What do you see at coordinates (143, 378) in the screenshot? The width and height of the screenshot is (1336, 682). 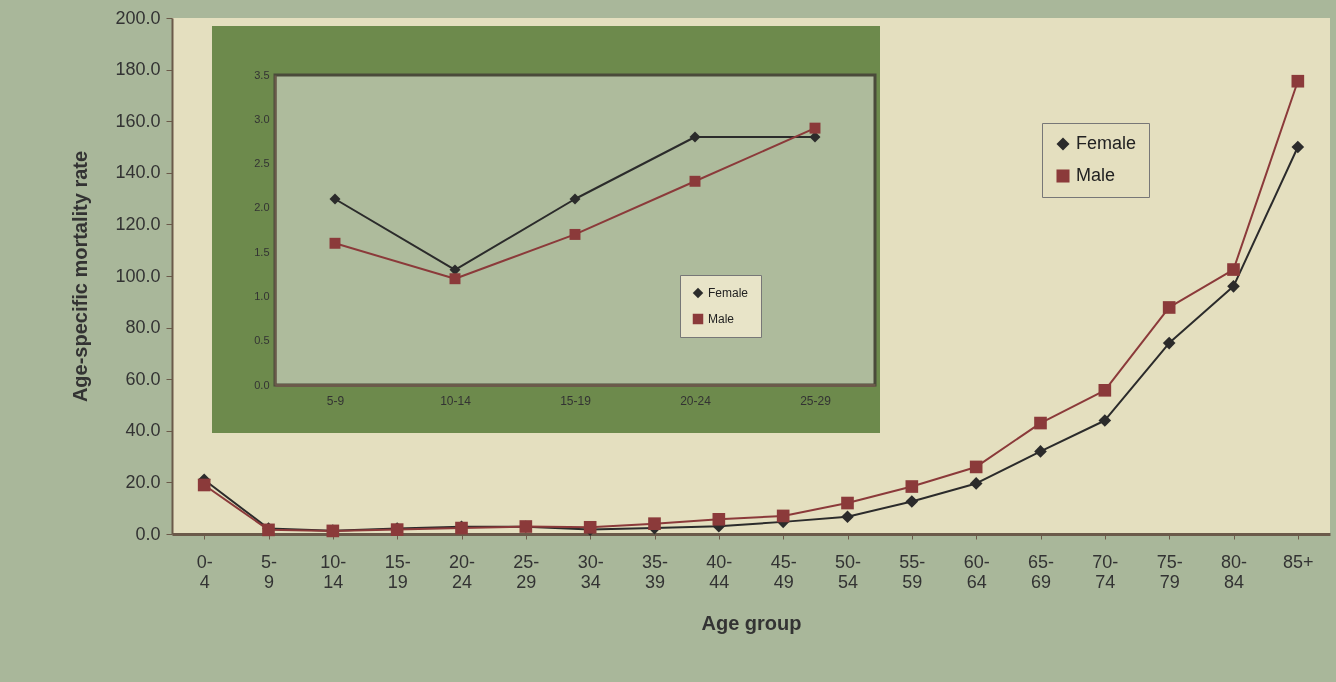 I see `y-tick-label: 60.0` at bounding box center [143, 378].